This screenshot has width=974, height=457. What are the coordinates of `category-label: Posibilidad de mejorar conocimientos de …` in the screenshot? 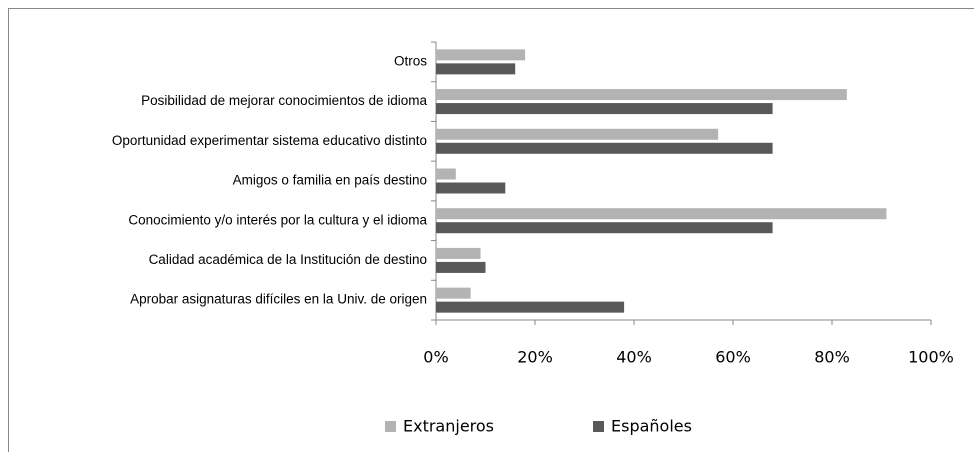 It's located at (284, 100).